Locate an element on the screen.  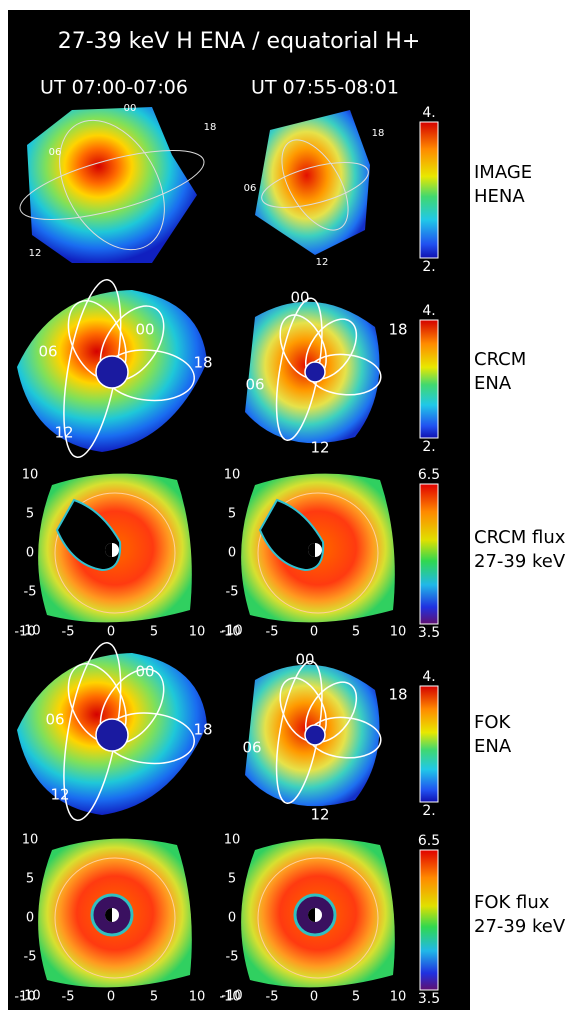
row-label: HENA is located at coordinates (499, 196).